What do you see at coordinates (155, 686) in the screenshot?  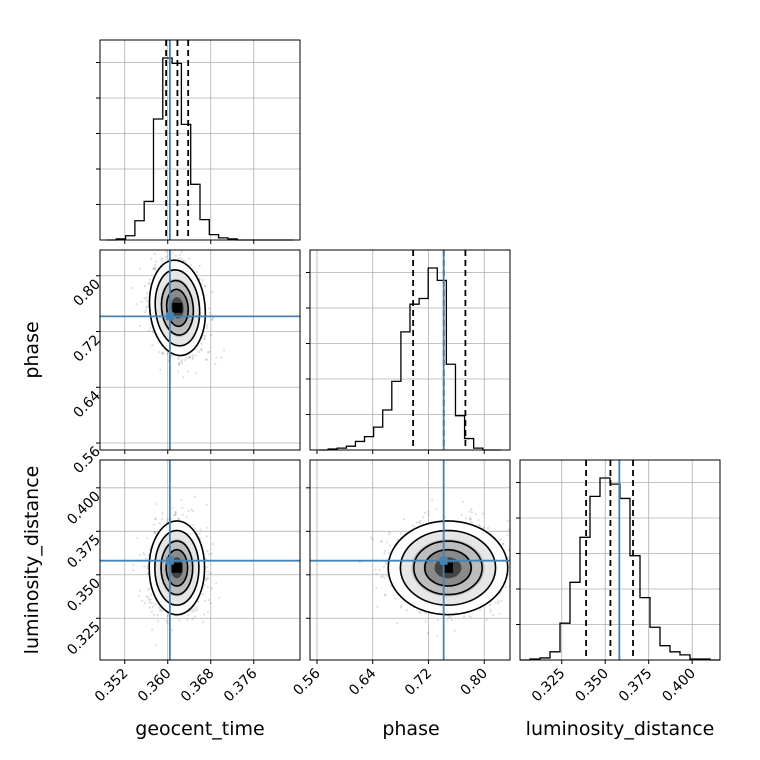 I see `x-tick-label: 0.360` at bounding box center [155, 686].